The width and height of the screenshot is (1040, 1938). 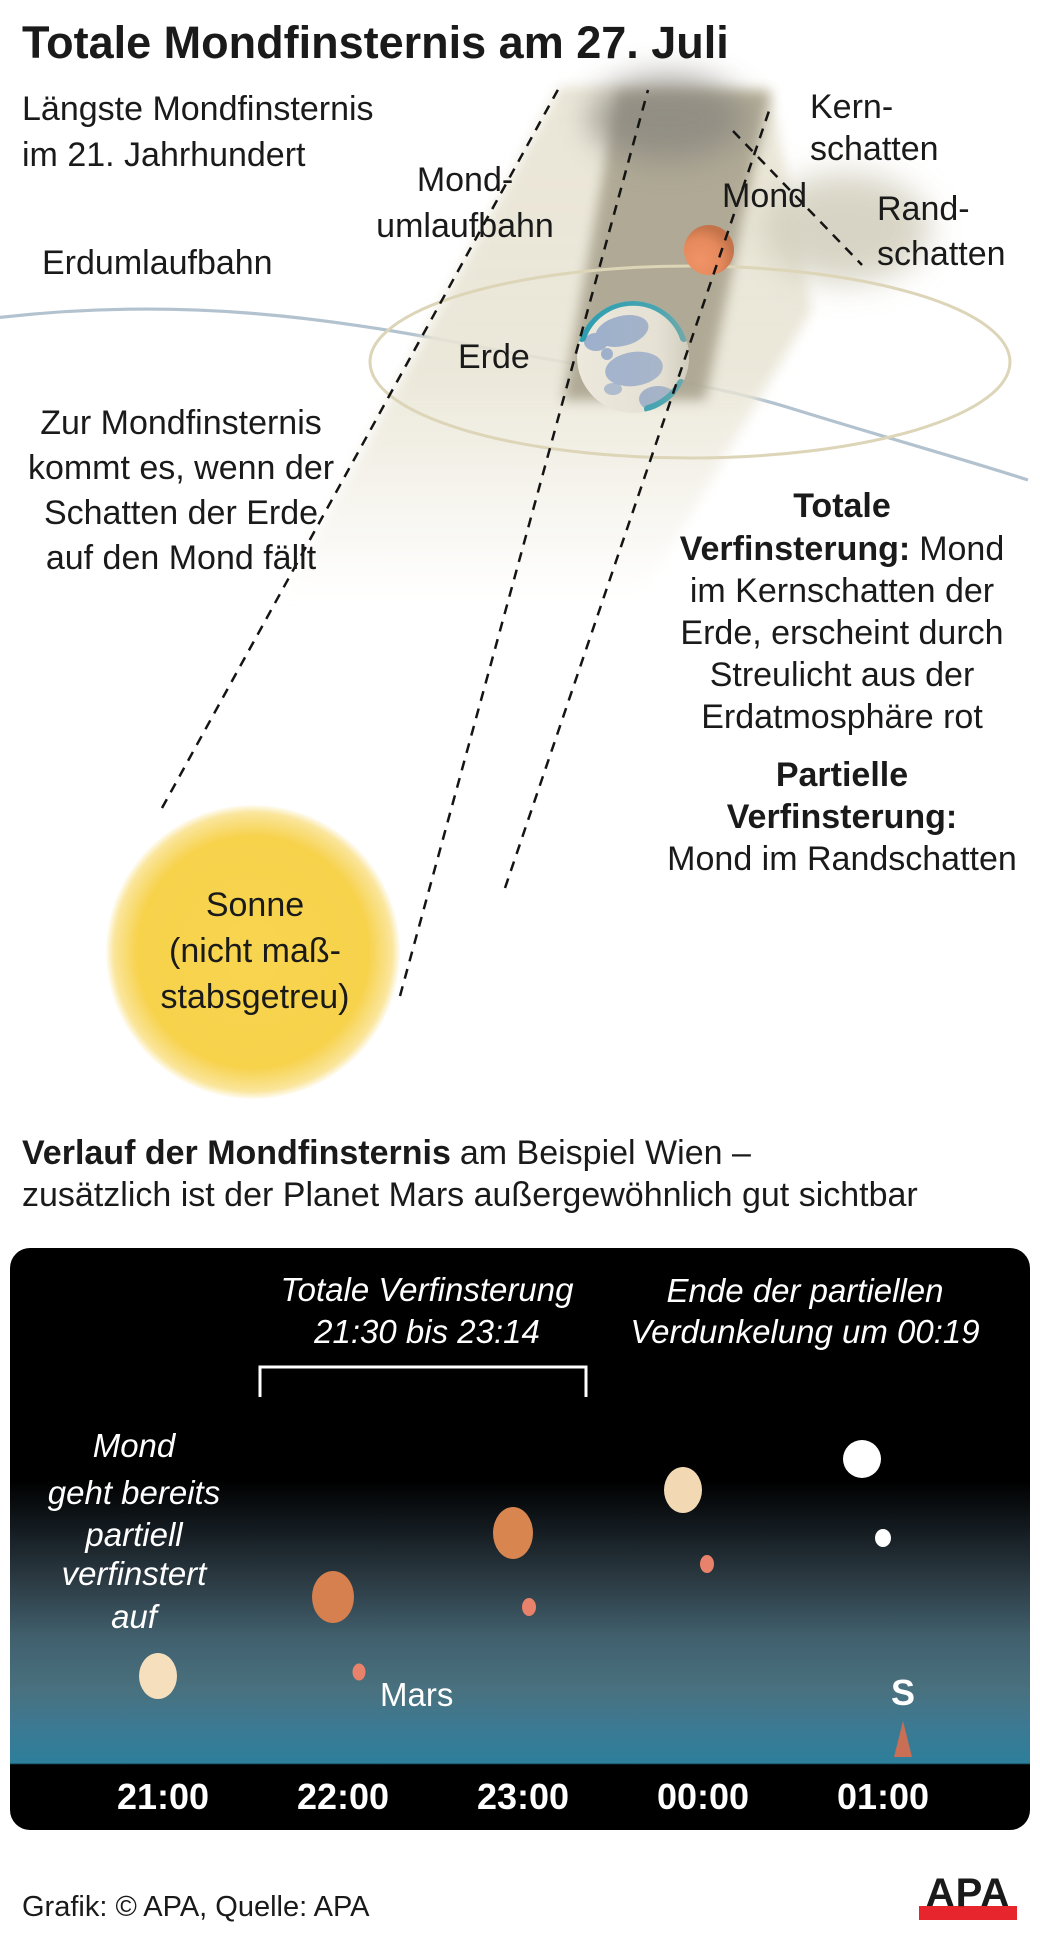 I want to click on svg-text: 22:00, so click(x=343, y=1796).